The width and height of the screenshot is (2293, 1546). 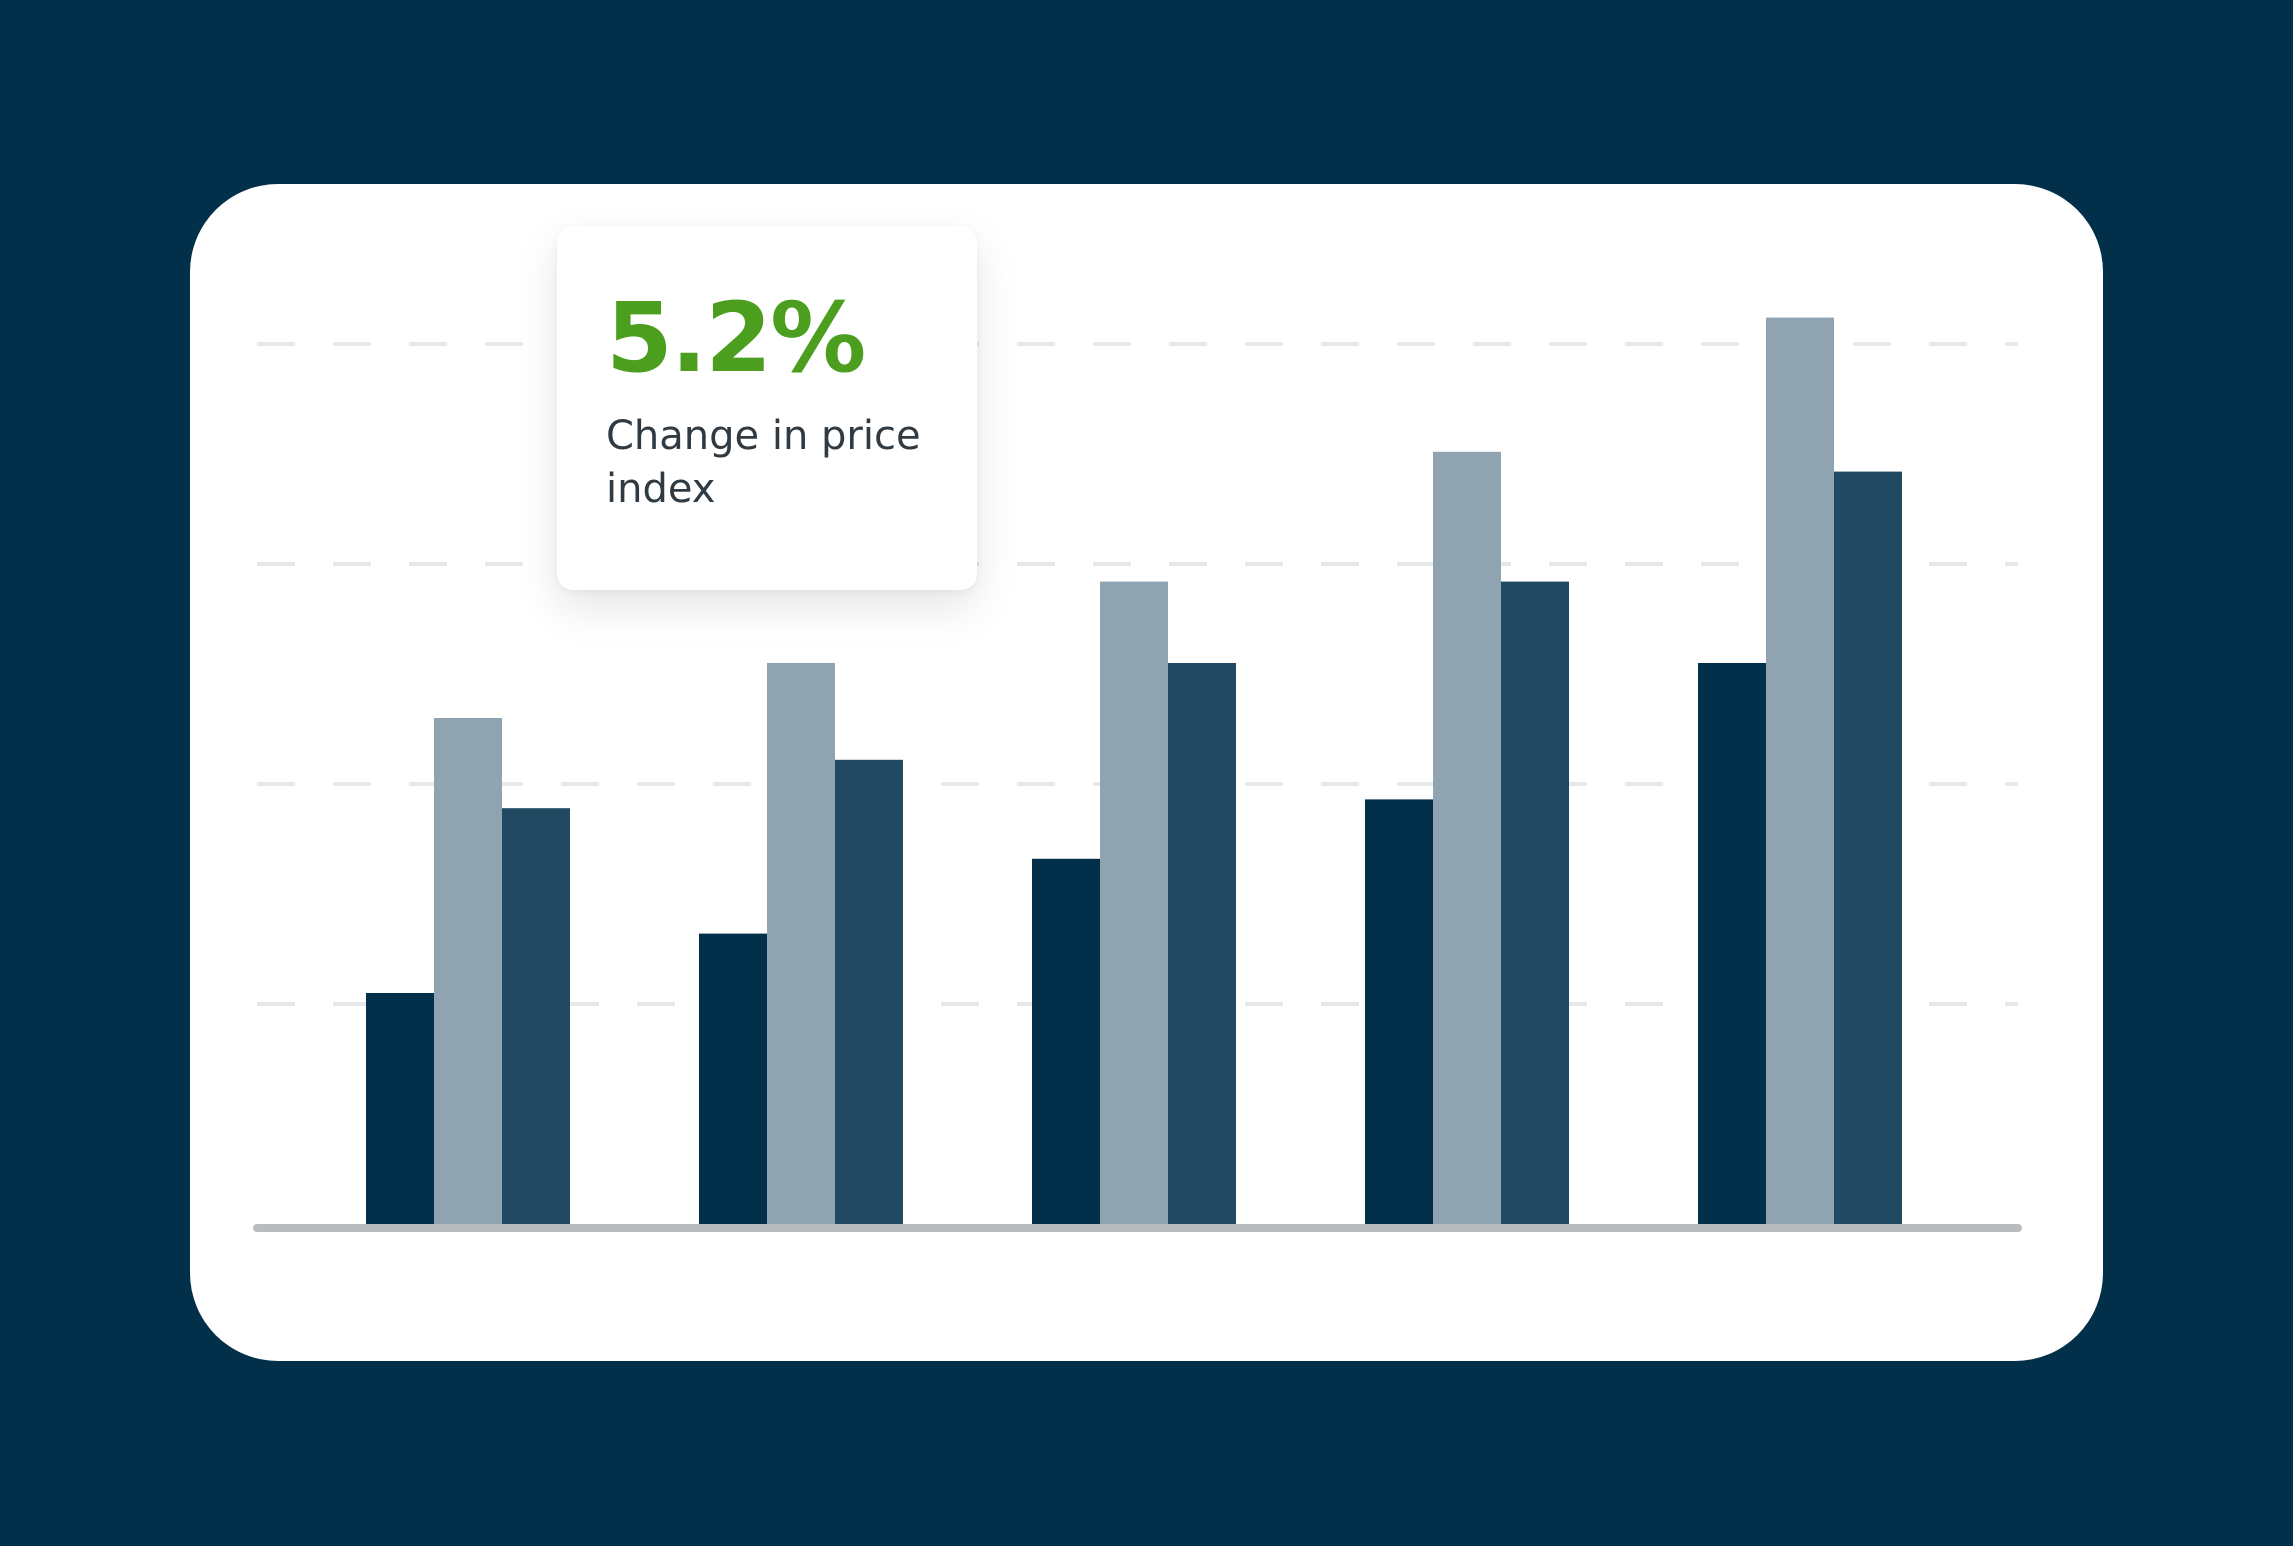 What do you see at coordinates (736, 338) in the screenshot?
I see `stat-value: 5.2%` at bounding box center [736, 338].